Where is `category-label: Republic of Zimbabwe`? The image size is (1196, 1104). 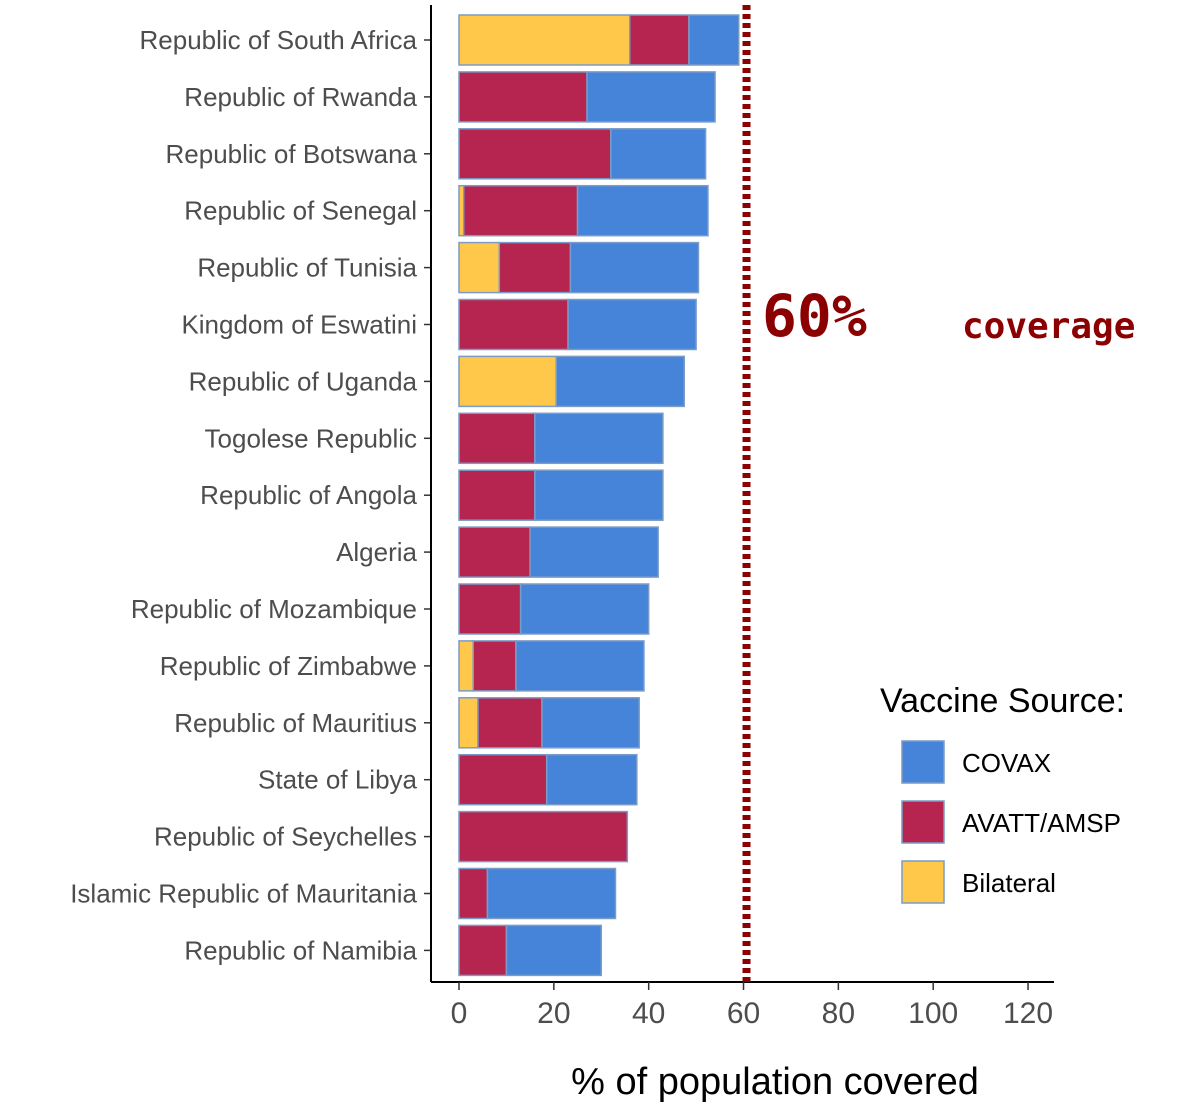
category-label: Republic of Zimbabwe is located at coordinates (288, 666).